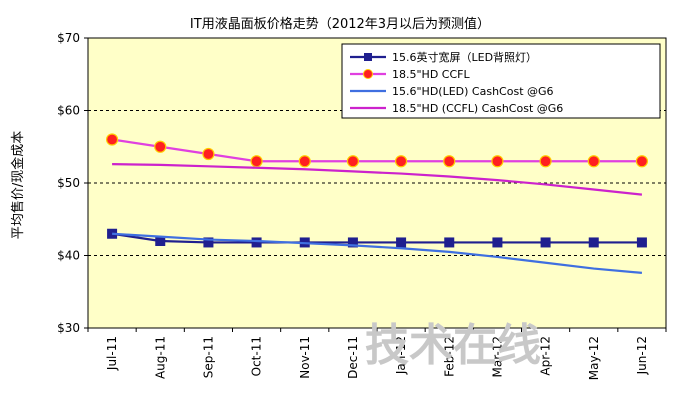  Describe the element at coordinates (473, 91) in the screenshot. I see `legend-label: 15.6"HD(LED) CashCost @G6` at that location.